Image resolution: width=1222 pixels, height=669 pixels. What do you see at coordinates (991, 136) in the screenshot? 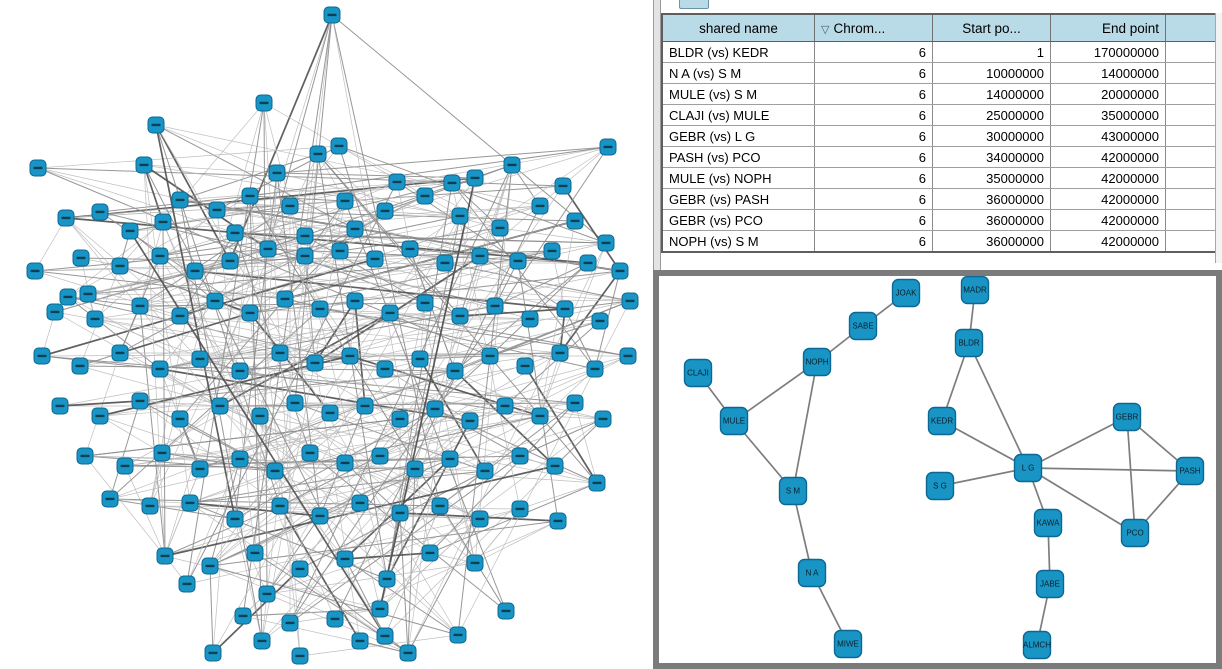
I see `table-cell: 30000000` at bounding box center [991, 136].